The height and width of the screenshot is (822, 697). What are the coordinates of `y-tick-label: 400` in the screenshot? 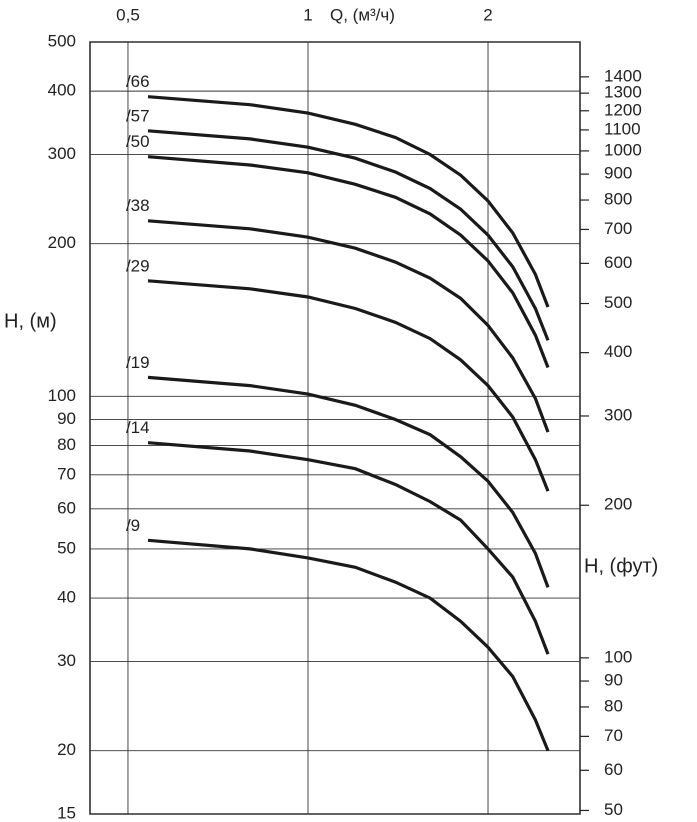 It's located at (62, 90).